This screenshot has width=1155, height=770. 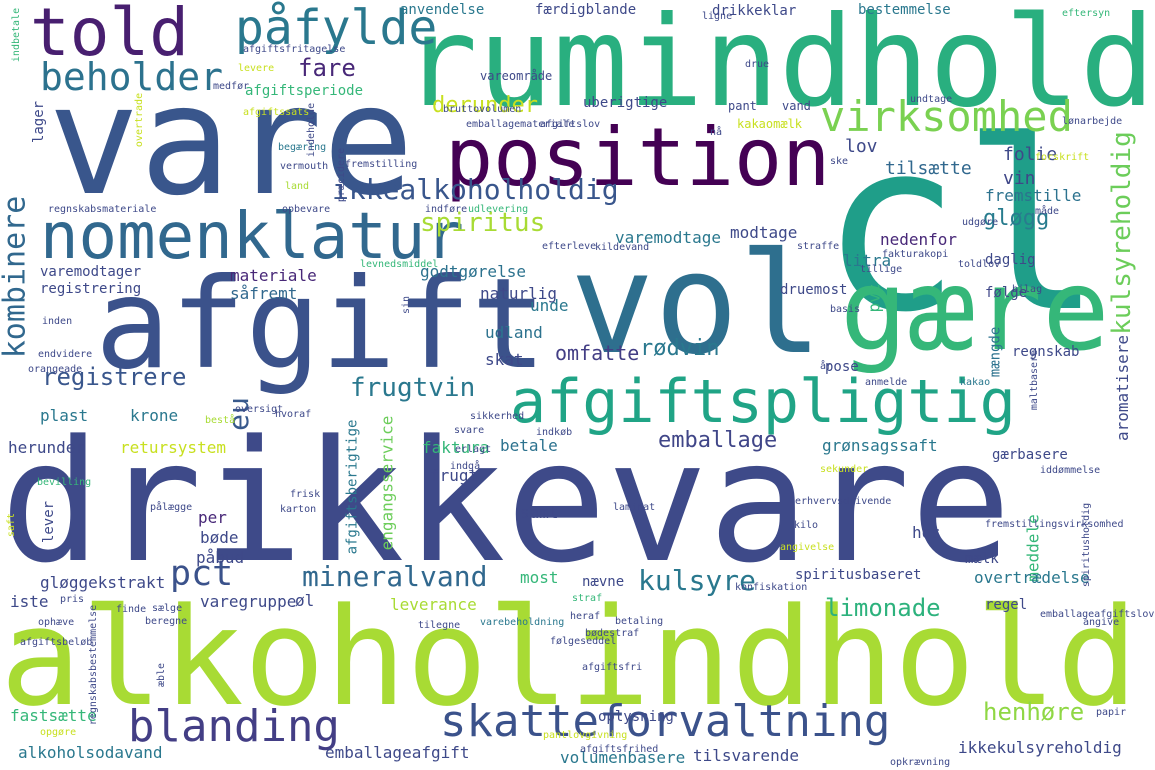 I want to click on word-153: bødestraf, so click(x=612, y=633).